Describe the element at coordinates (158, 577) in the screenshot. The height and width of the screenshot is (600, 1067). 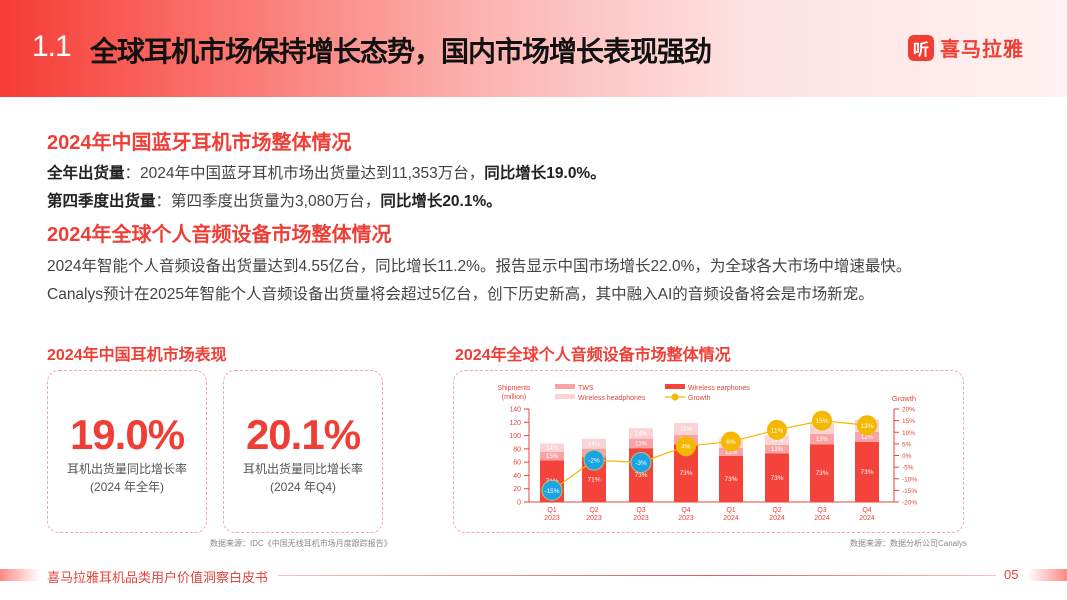
I see `footer-title: 喜马拉雅耳机品类用户价值洞察白皮书` at that location.